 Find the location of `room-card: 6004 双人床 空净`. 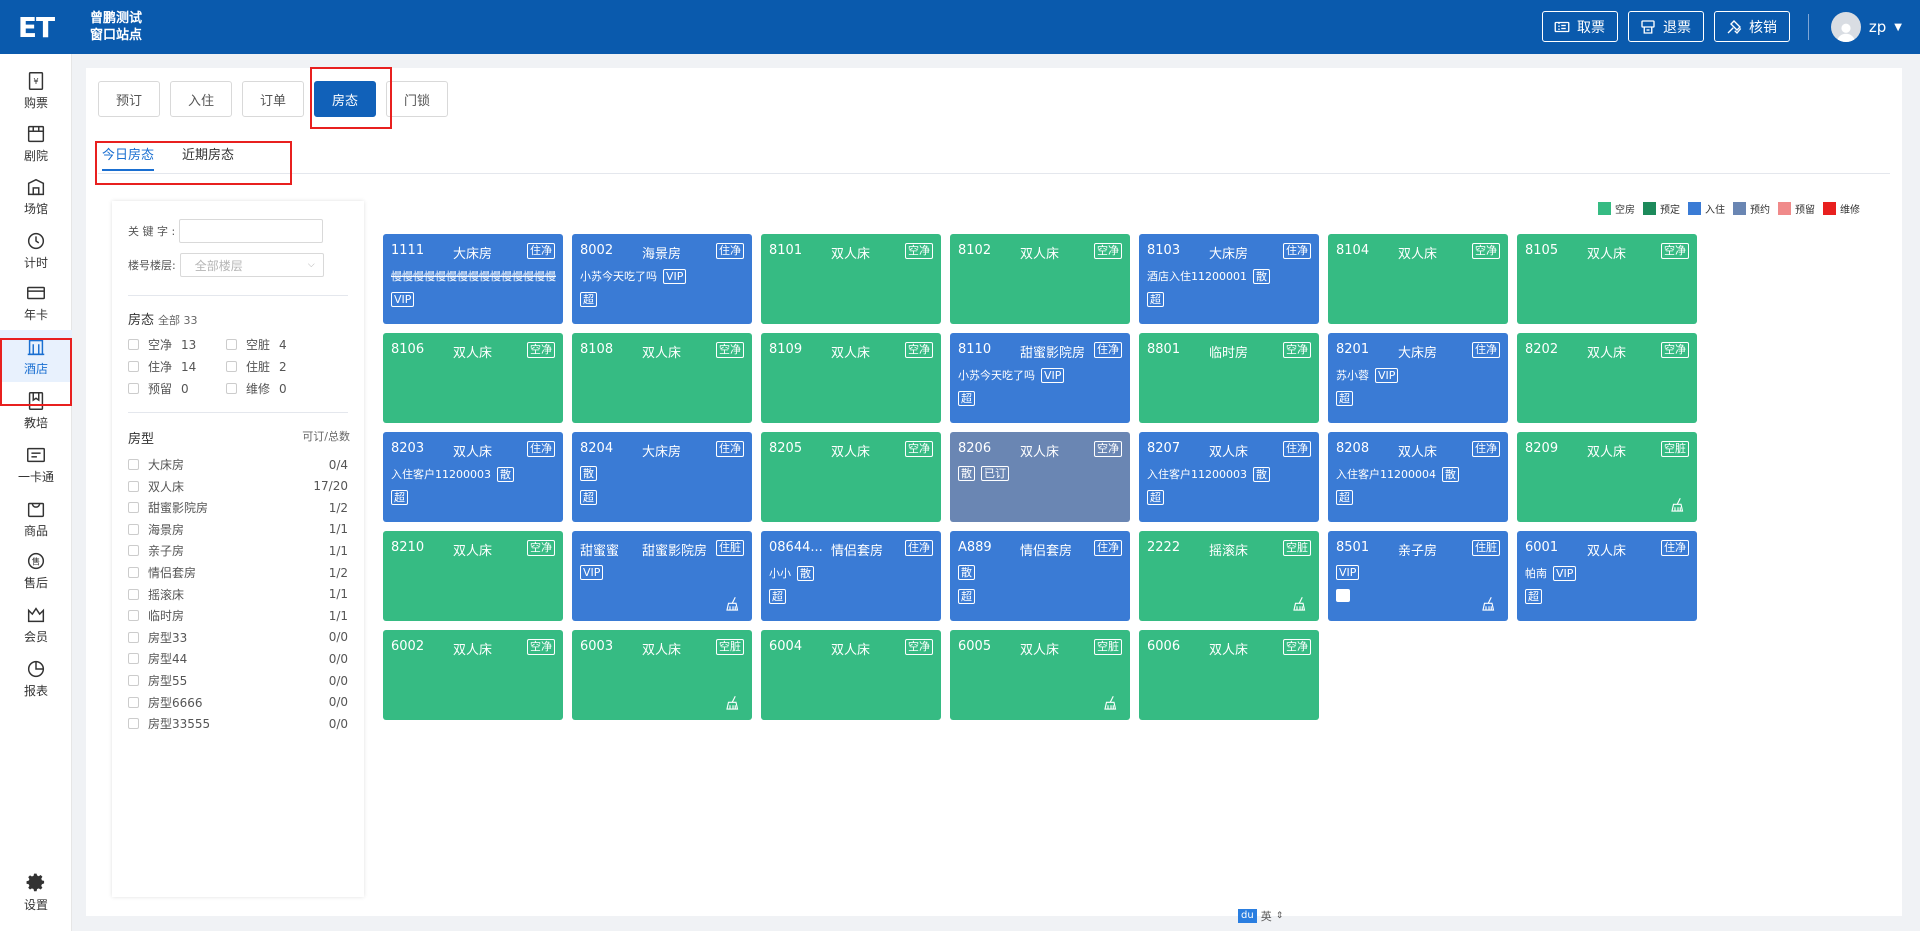

room-card: 6004 双人床 空净 is located at coordinates (851, 675).